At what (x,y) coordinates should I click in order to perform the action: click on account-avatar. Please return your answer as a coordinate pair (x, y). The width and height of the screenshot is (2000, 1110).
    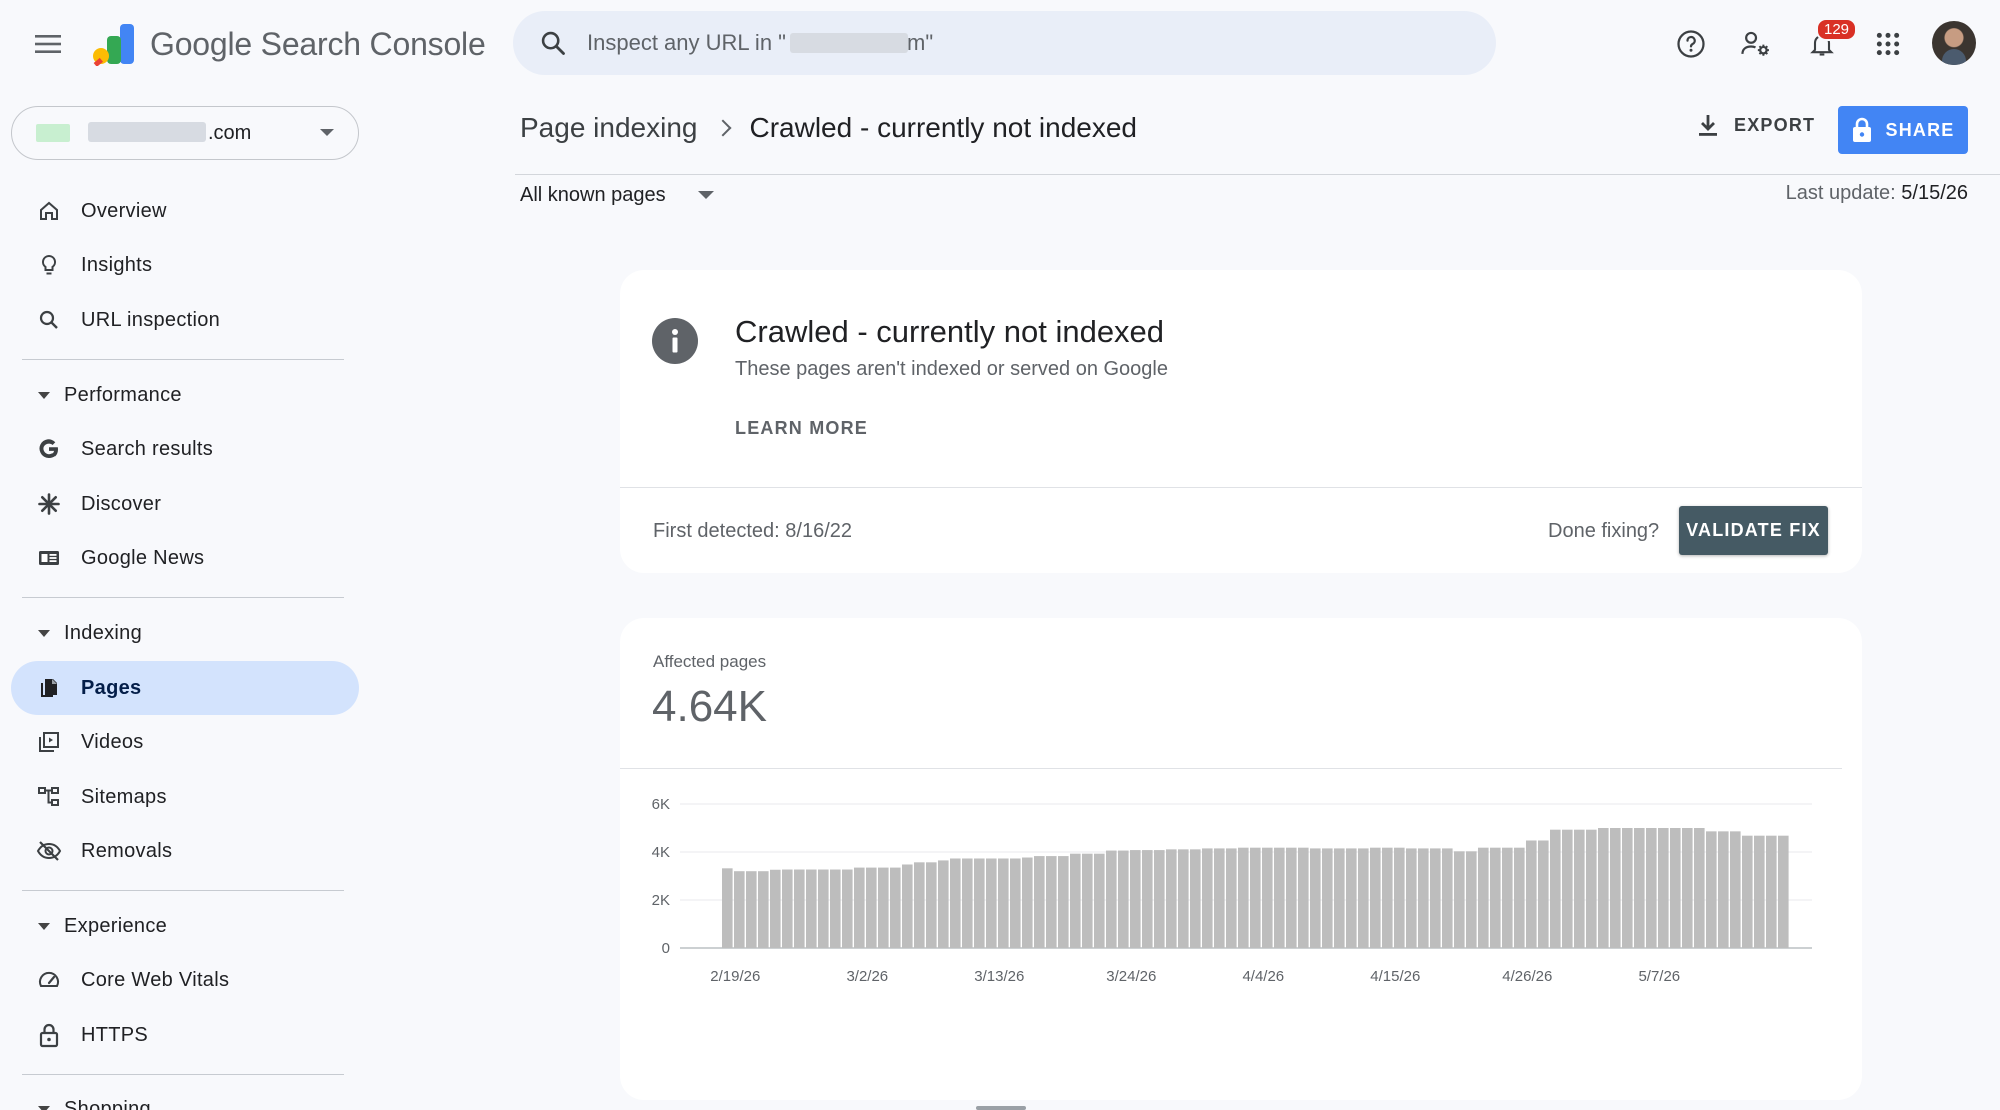
    Looking at the image, I should click on (1954, 43).